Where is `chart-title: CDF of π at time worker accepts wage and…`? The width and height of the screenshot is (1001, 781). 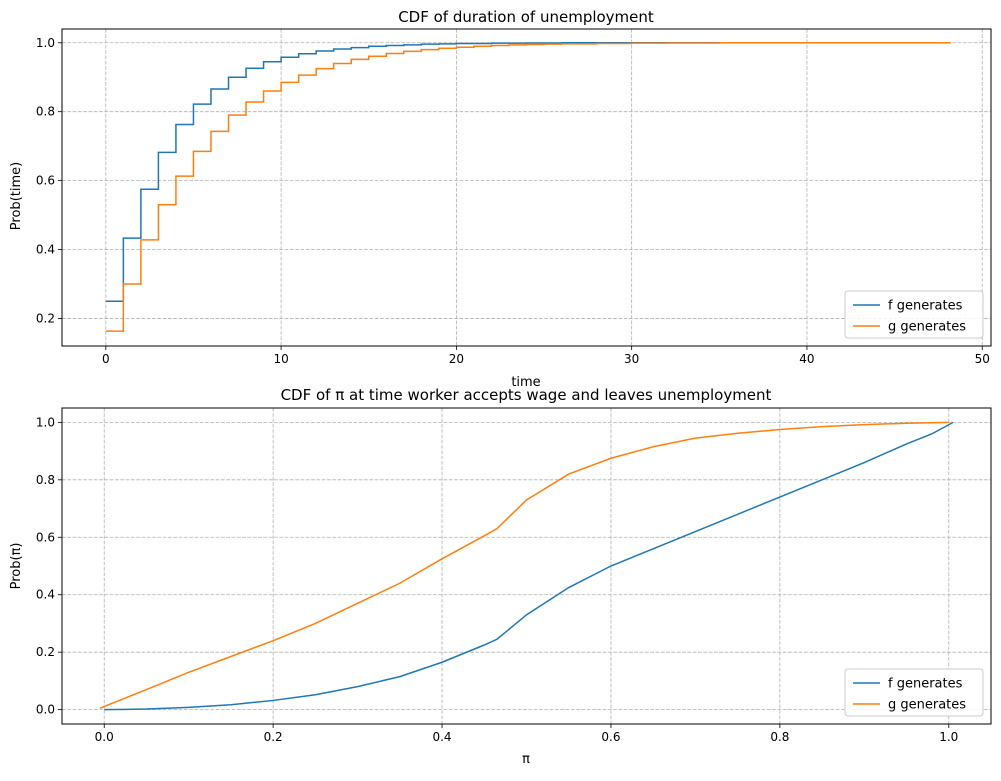
chart-title: CDF of π at time worker accepts wage and… is located at coordinates (526, 395).